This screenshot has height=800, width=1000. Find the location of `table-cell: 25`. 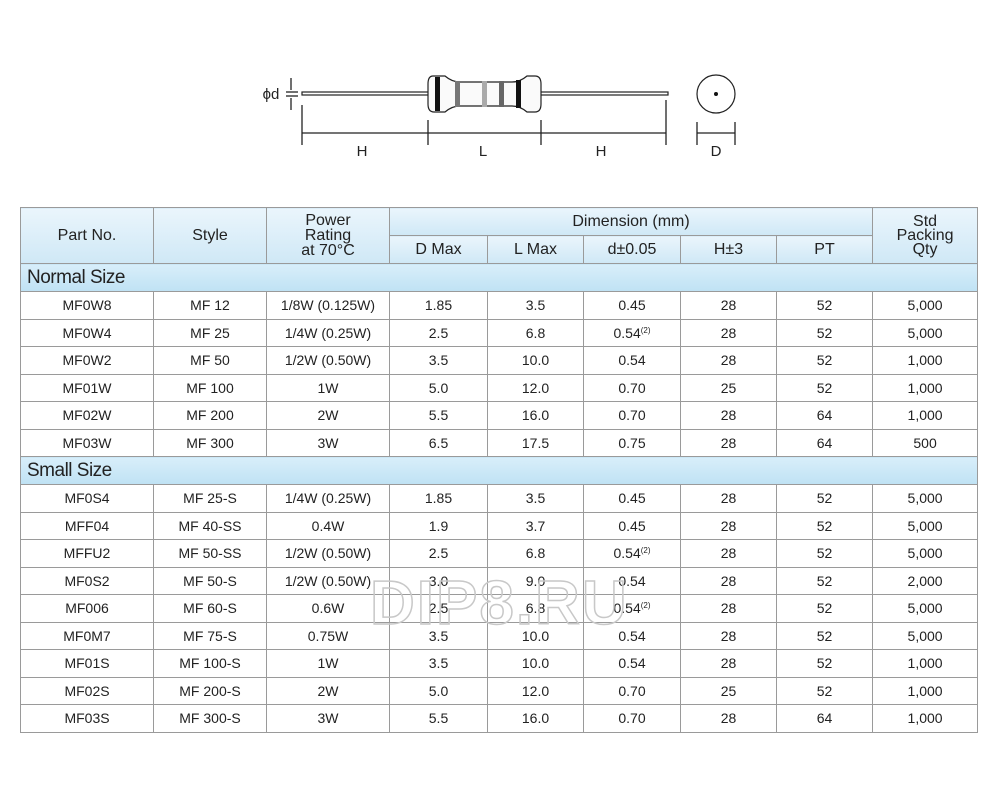

table-cell: 25 is located at coordinates (728, 690).